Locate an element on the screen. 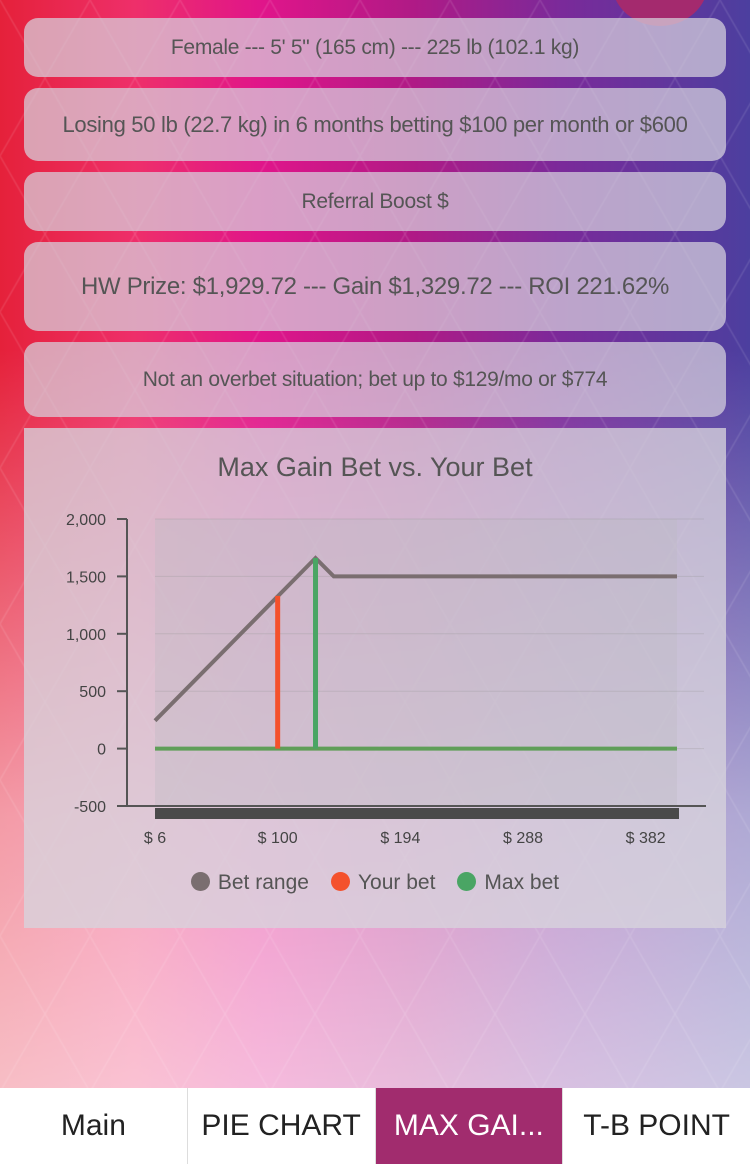  x-tick-label: $ 100 is located at coordinates (278, 838).